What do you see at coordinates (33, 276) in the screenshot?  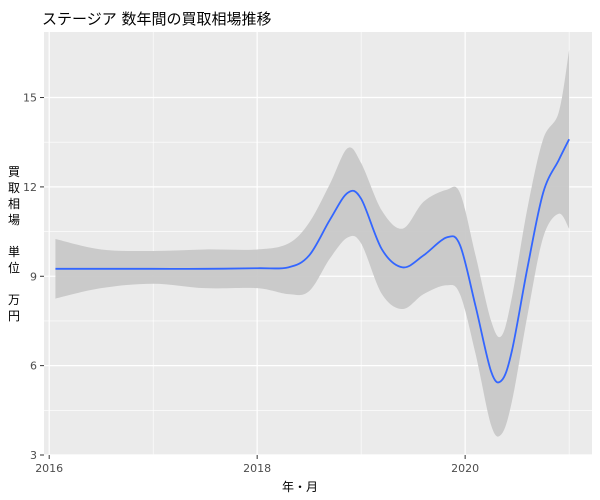 I see `y-tick-label: 9` at bounding box center [33, 276].